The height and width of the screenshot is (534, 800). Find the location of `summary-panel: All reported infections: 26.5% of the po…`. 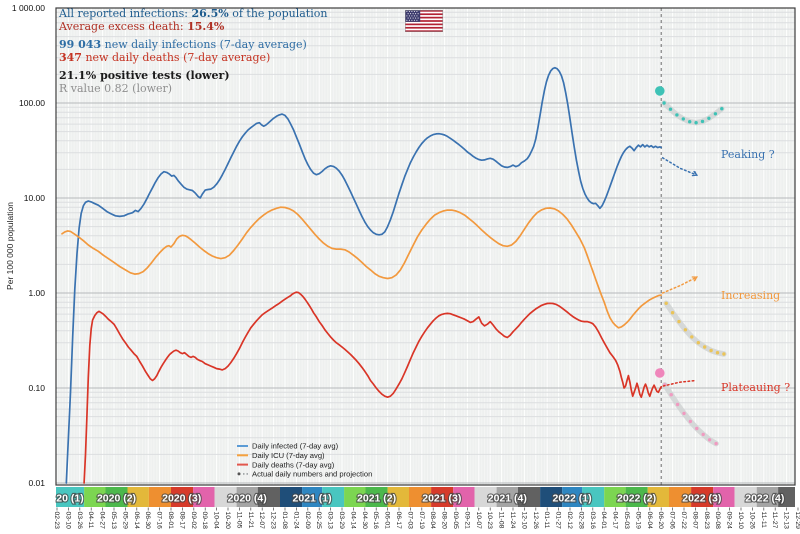

summary-panel: All reported infections: 26.5% of the po… is located at coordinates (193, 53).